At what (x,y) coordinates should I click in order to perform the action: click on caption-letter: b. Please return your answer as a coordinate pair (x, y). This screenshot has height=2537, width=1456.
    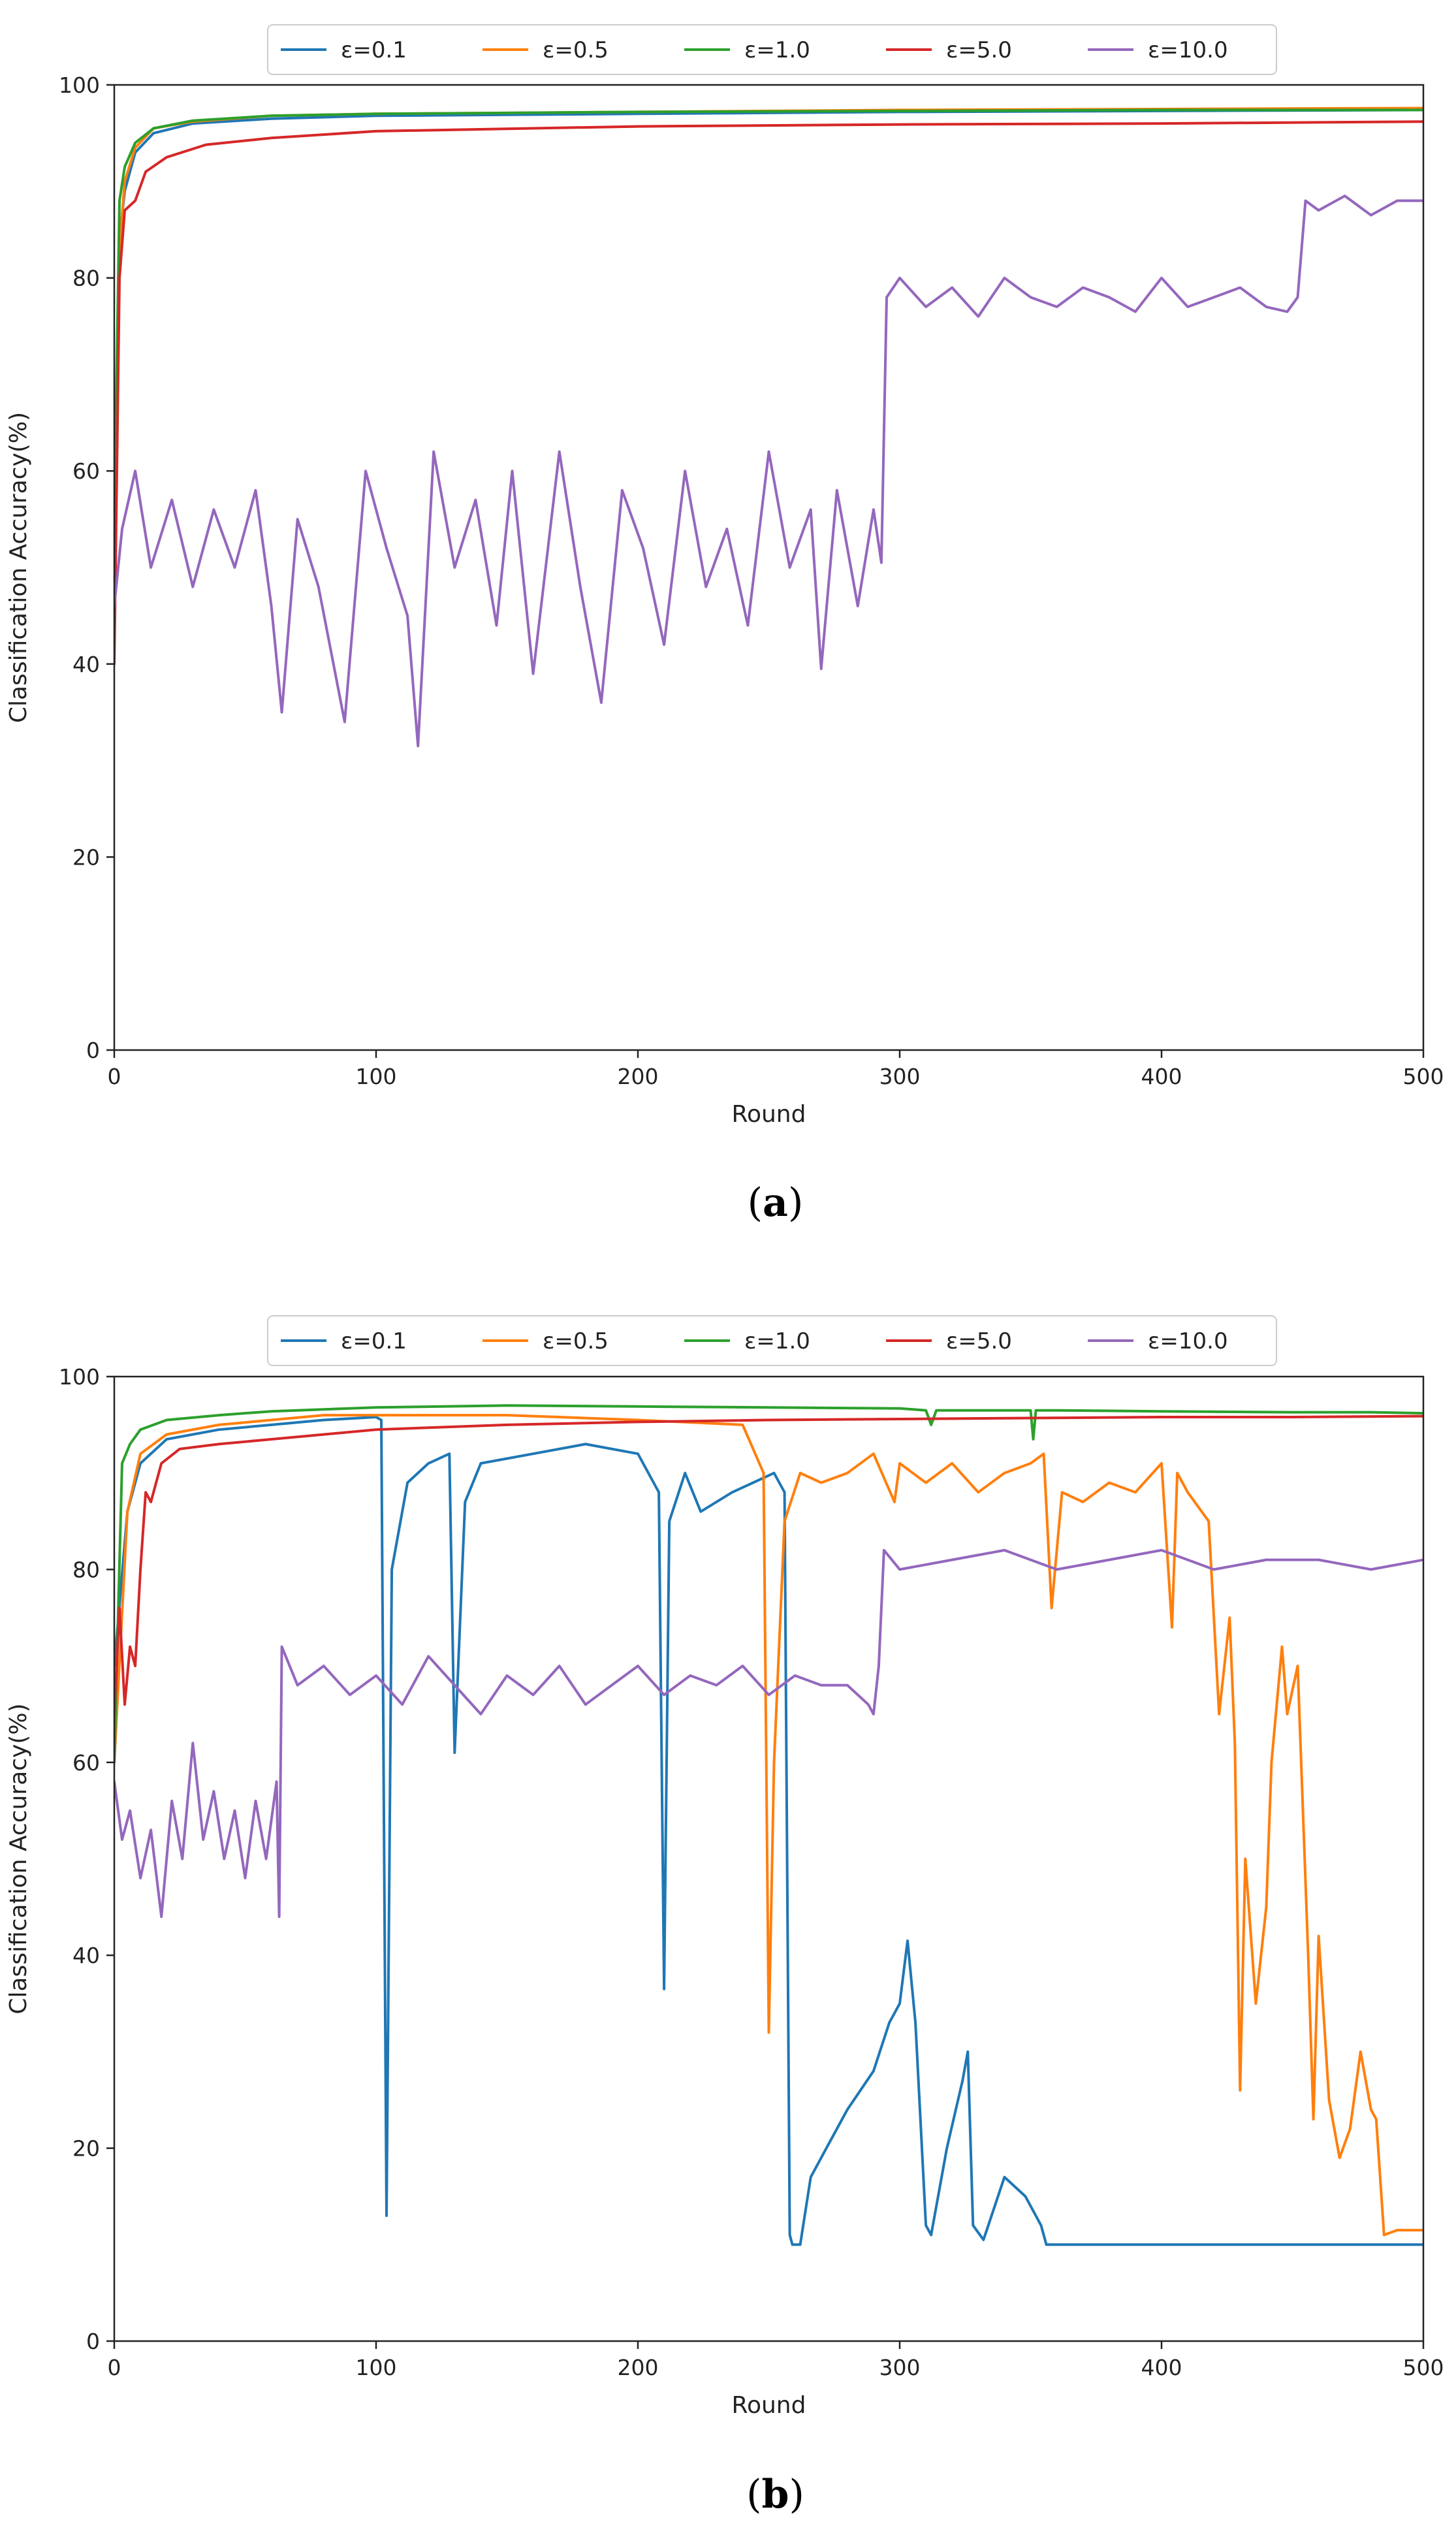
    Looking at the image, I should click on (775, 2494).